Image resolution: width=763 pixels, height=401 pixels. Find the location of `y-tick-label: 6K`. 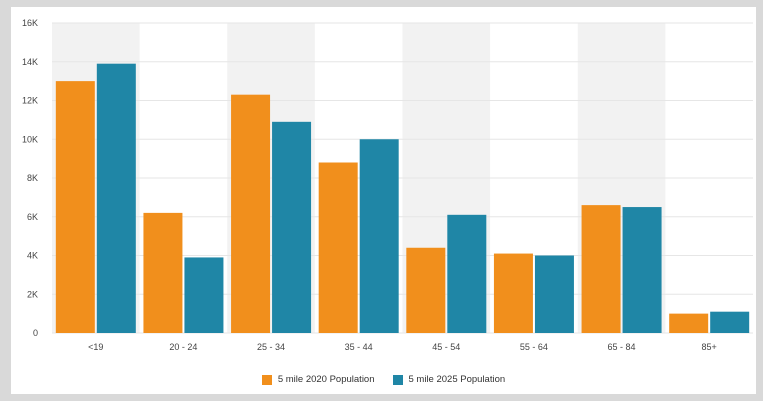

y-tick-label: 6K is located at coordinates (32, 217).